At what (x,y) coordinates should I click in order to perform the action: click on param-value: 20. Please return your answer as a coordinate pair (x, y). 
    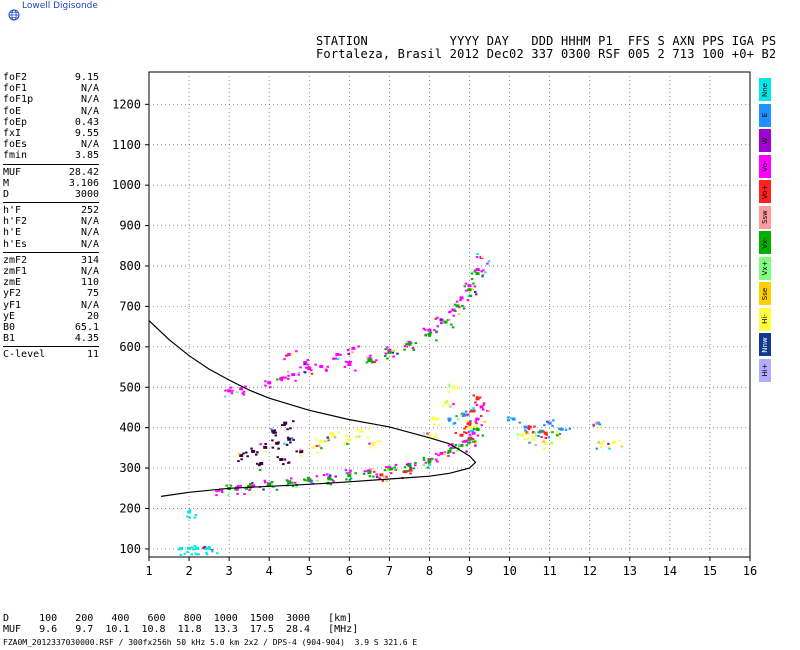
    Looking at the image, I should click on (92, 316).